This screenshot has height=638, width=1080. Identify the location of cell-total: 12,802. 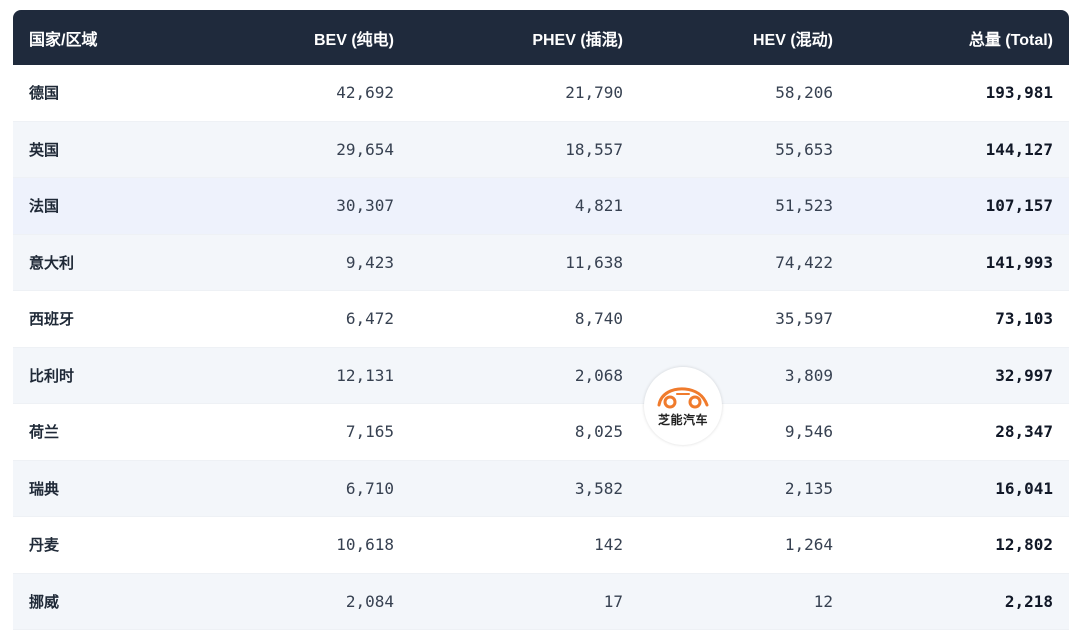
(959, 545).